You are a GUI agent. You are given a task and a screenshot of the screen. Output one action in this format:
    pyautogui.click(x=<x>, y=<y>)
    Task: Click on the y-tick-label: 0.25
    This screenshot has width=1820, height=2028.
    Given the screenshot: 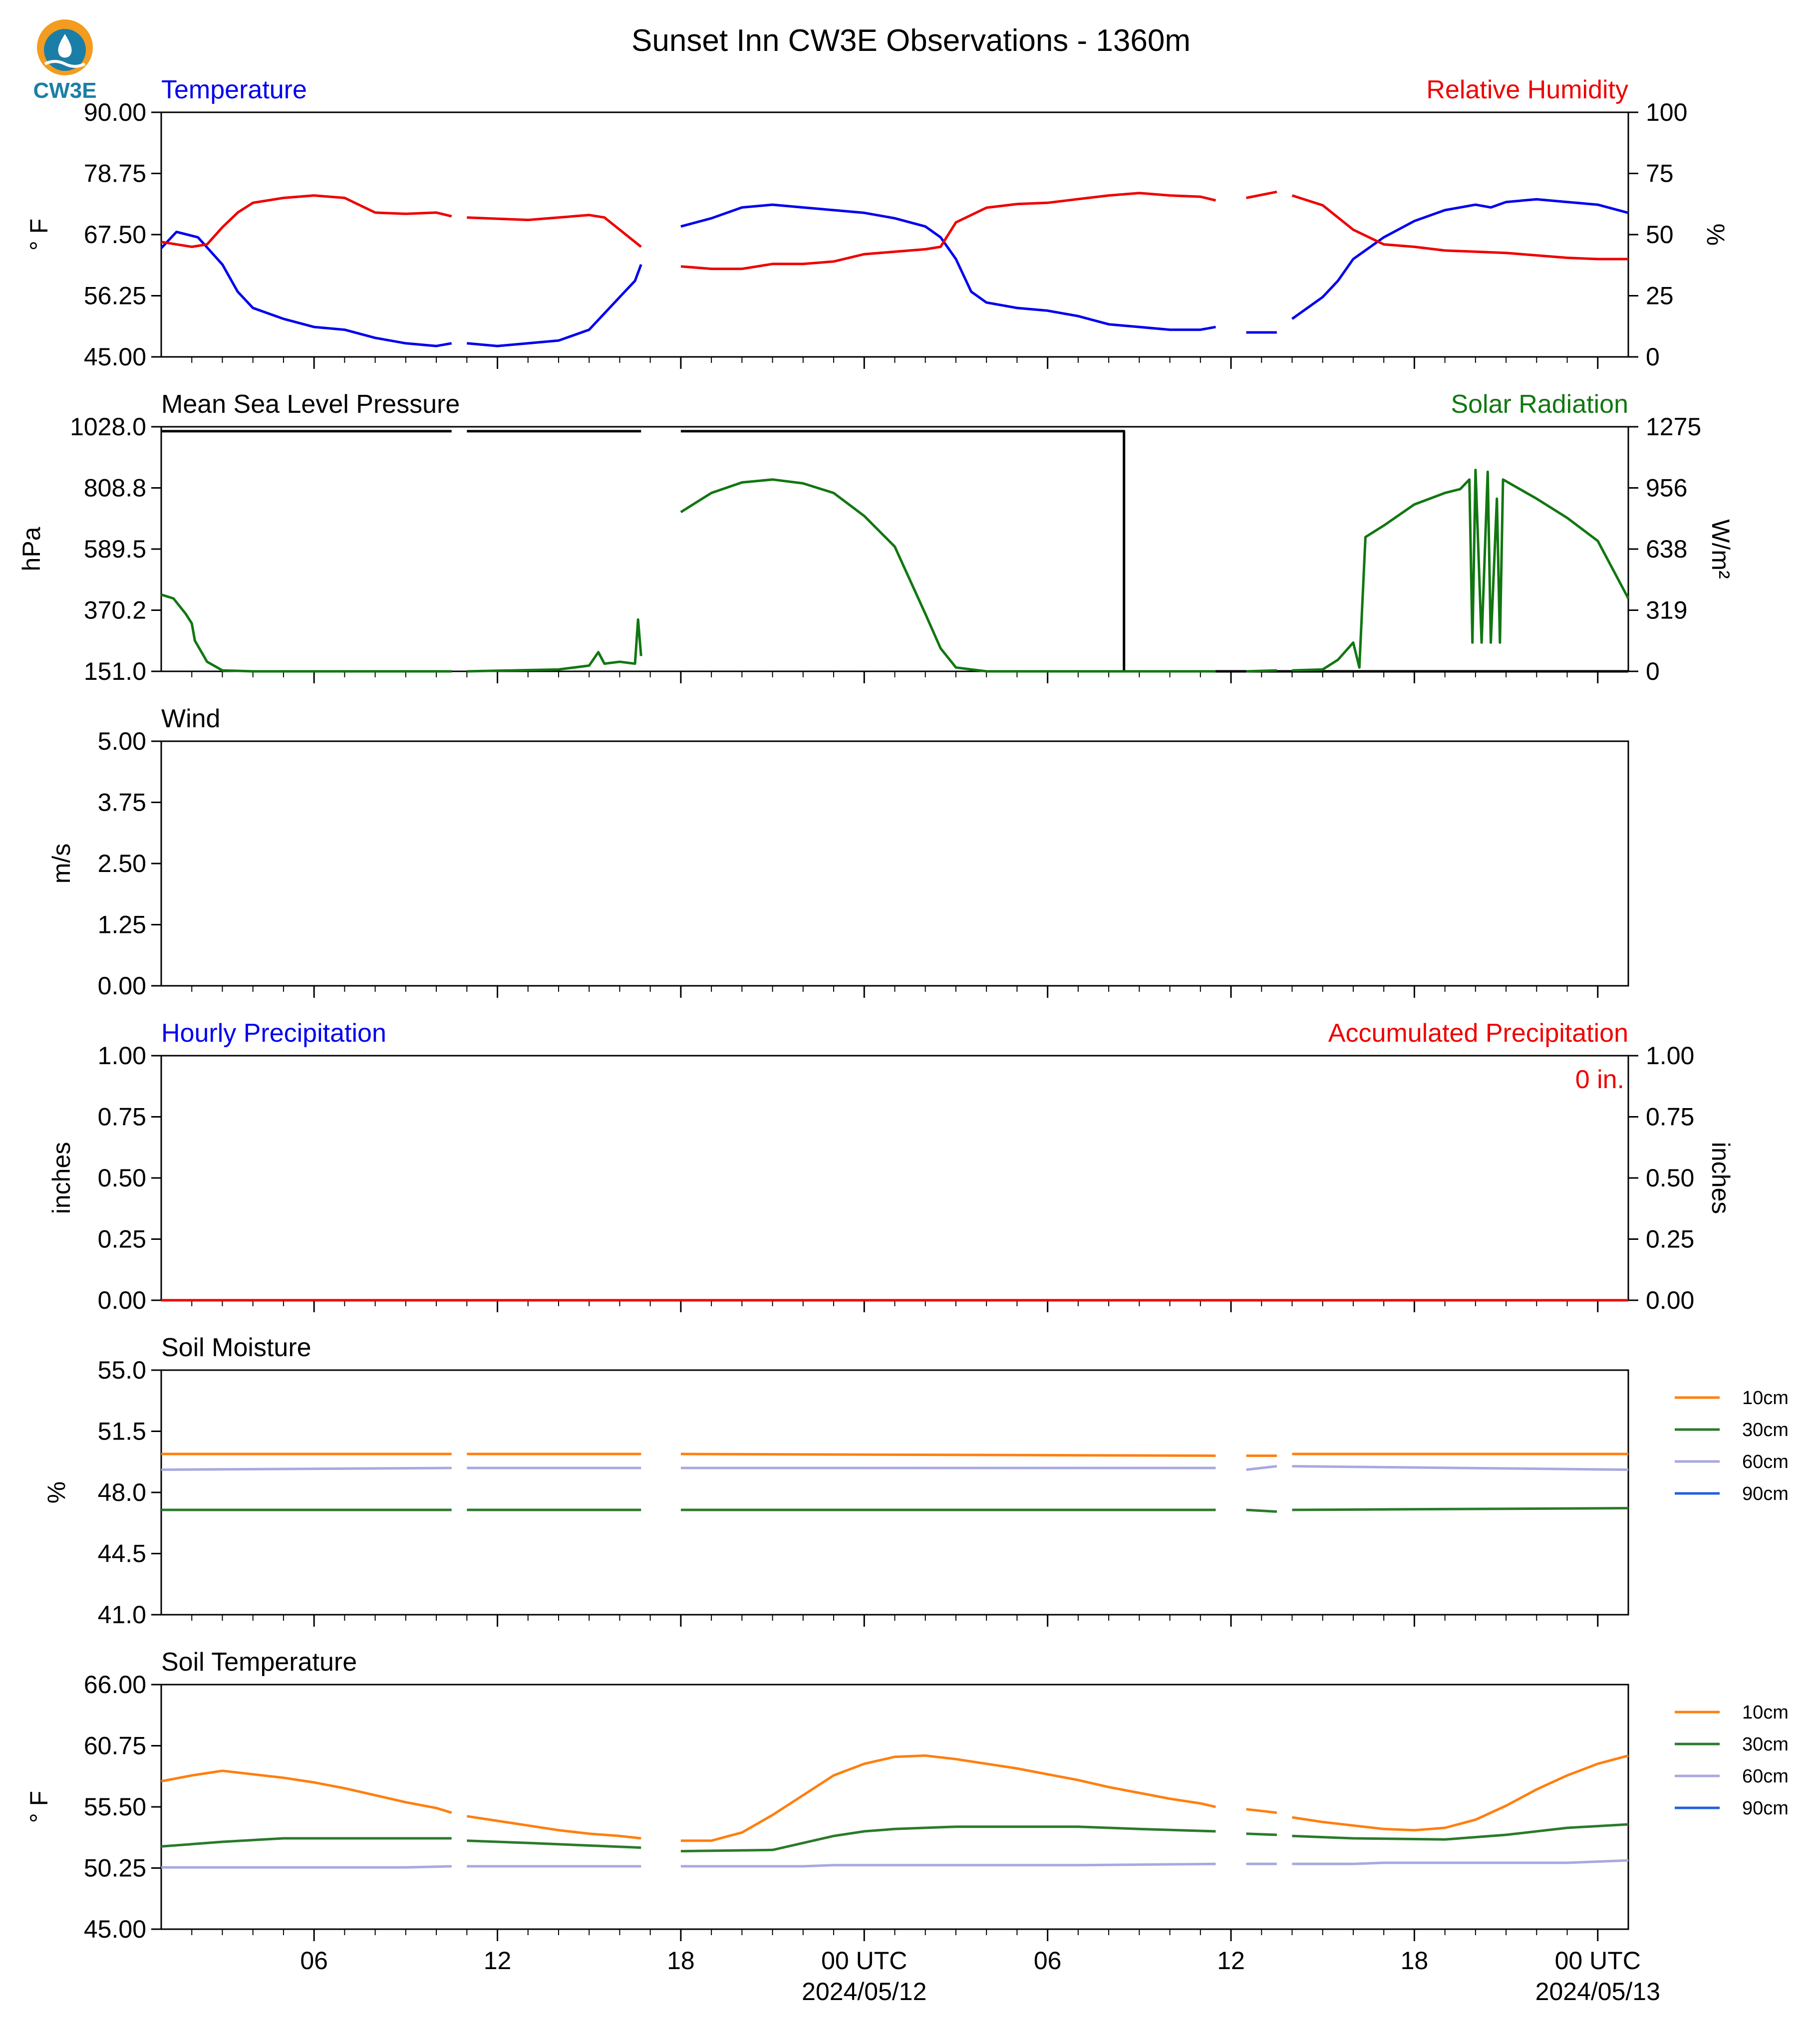 What is the action you would take?
    pyautogui.click(x=122, y=1239)
    